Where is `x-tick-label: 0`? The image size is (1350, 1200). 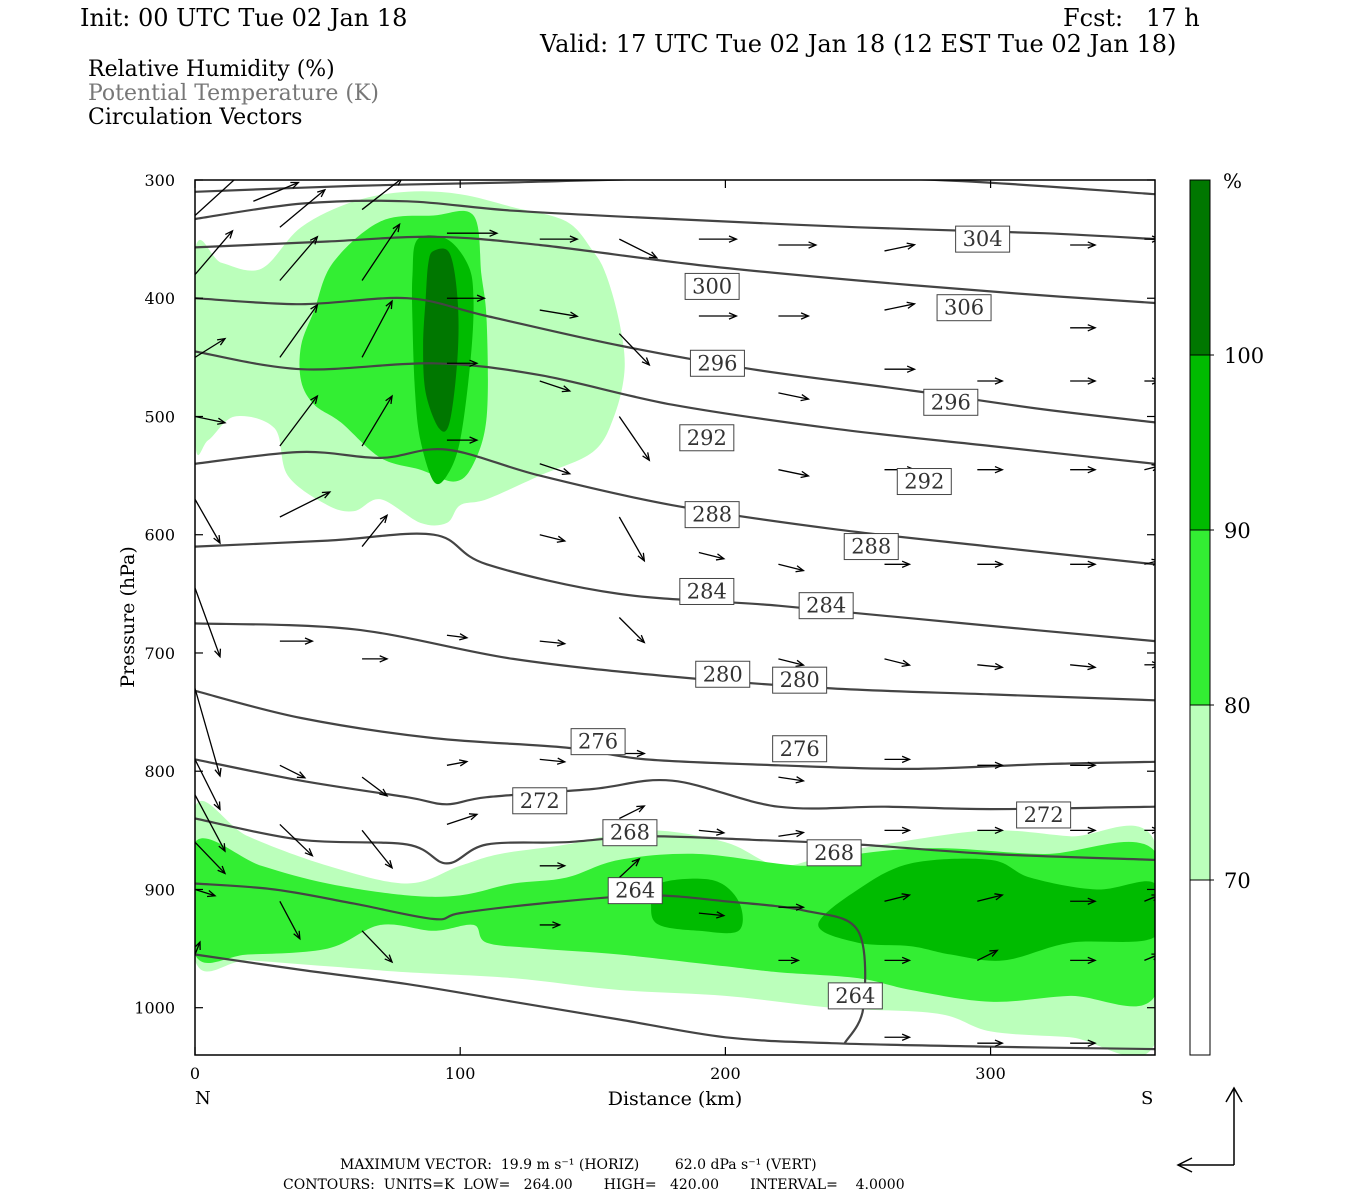
x-tick-label: 0 is located at coordinates (195, 1073).